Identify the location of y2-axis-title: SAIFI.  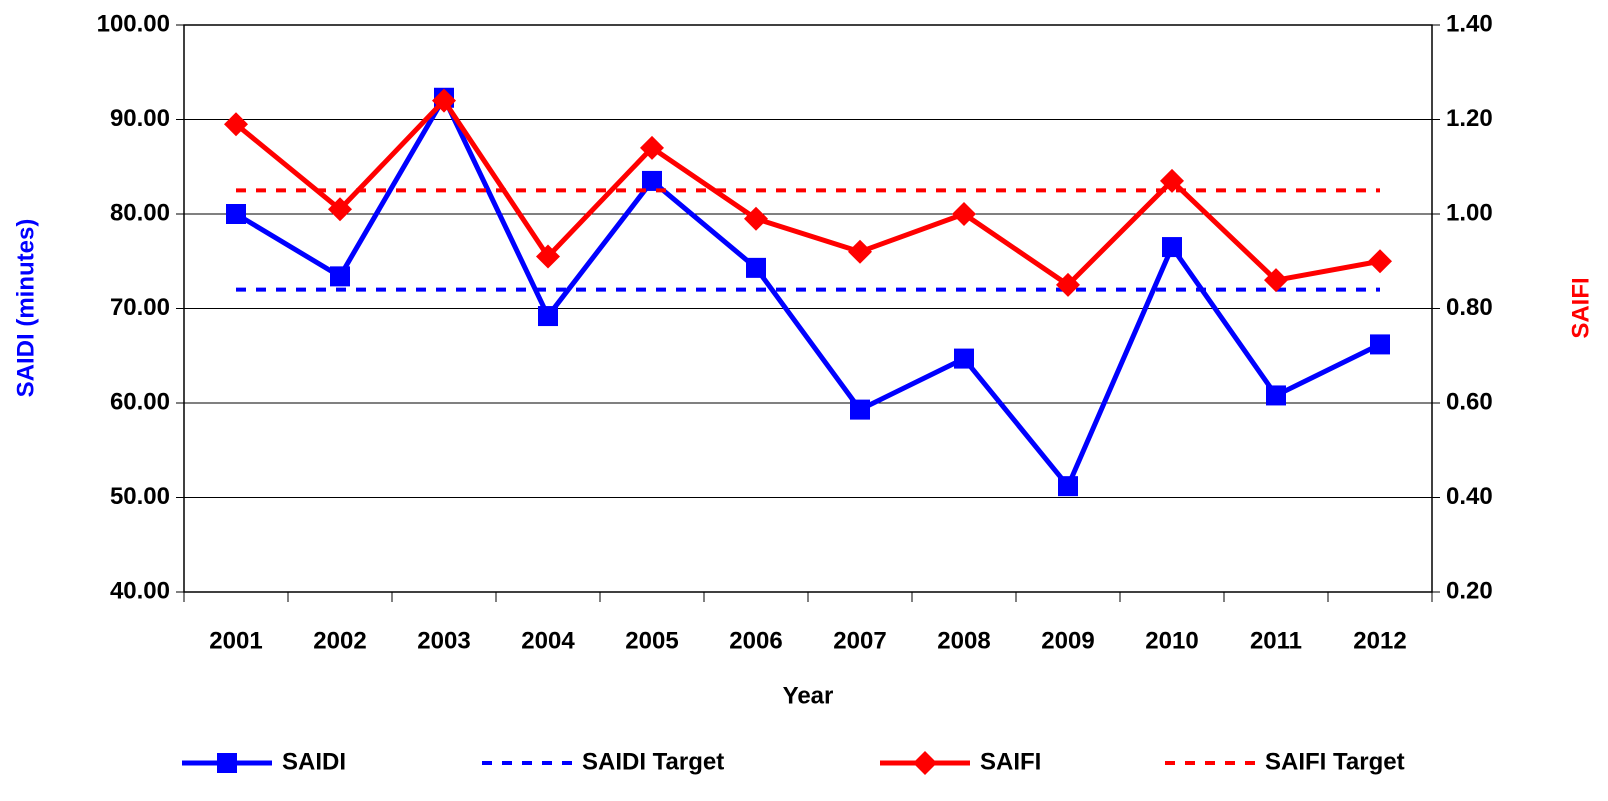
(1580, 307).